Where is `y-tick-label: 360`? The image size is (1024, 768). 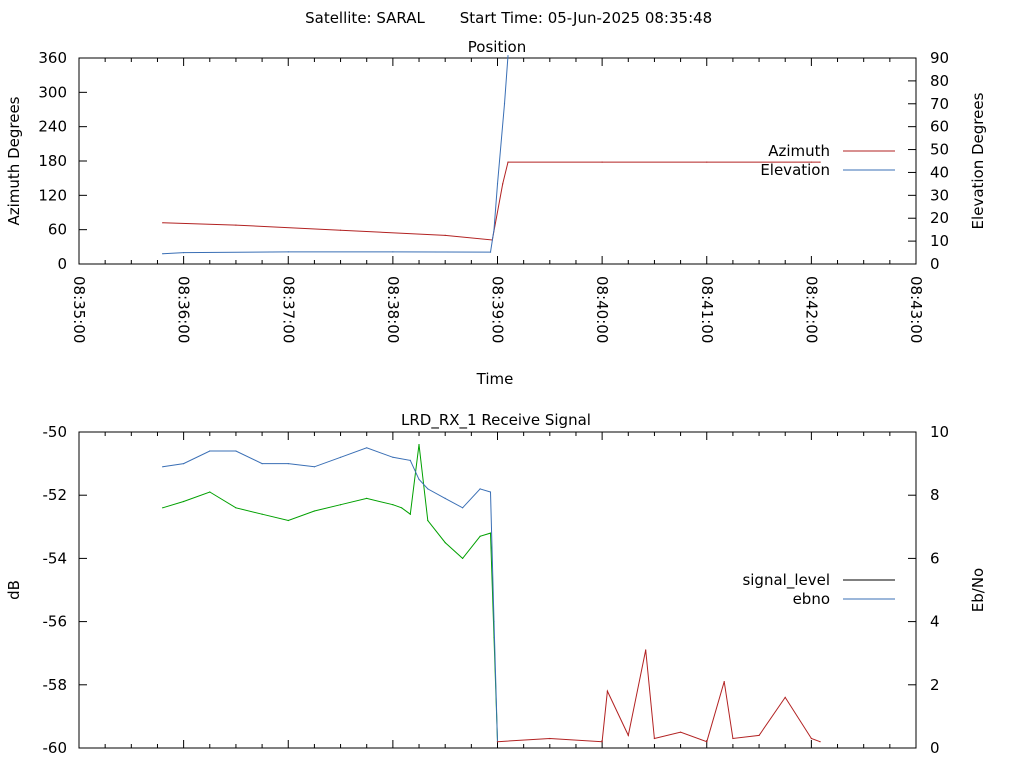 y-tick-label: 360 is located at coordinates (52, 58).